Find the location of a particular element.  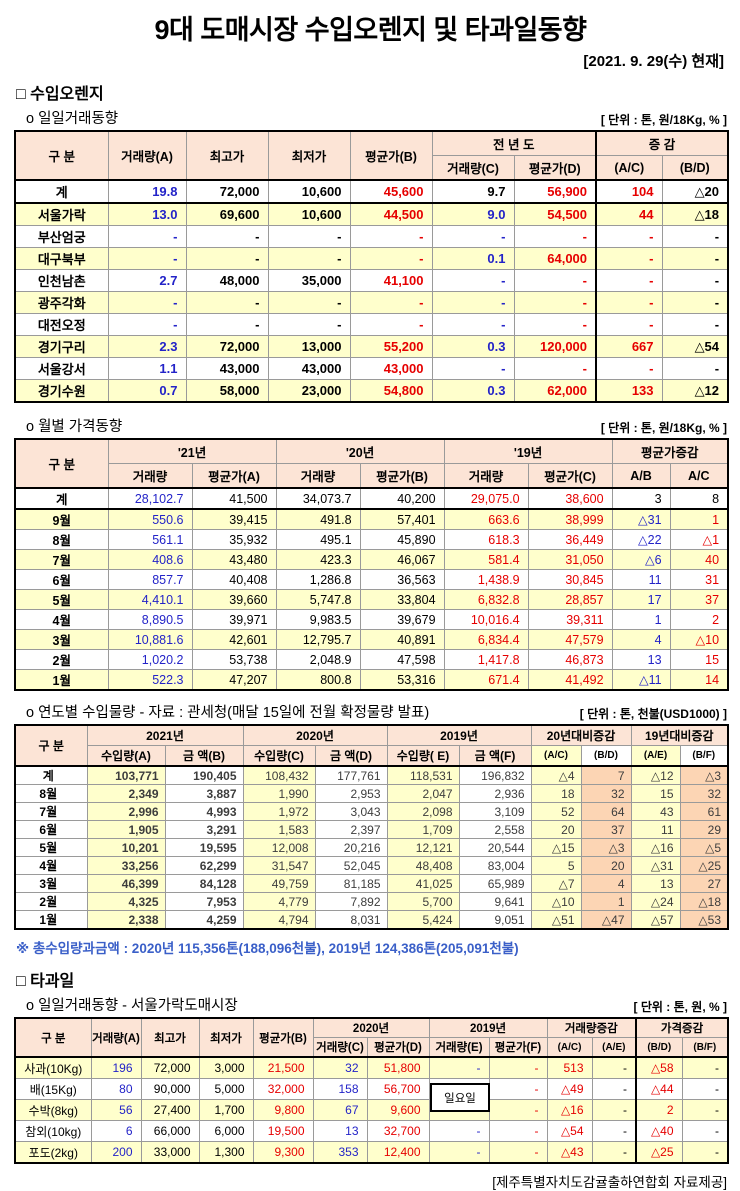

cell: 72,000 is located at coordinates (170, 1067).